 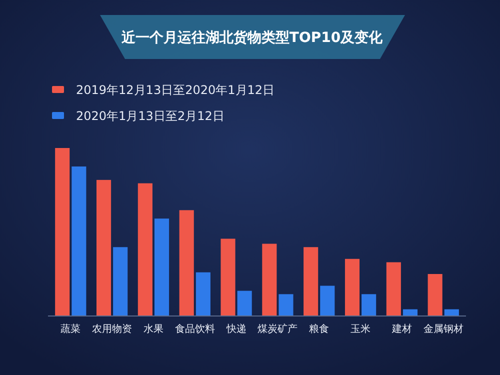 I want to click on x-tick-label: 粮食, so click(x=319, y=329).